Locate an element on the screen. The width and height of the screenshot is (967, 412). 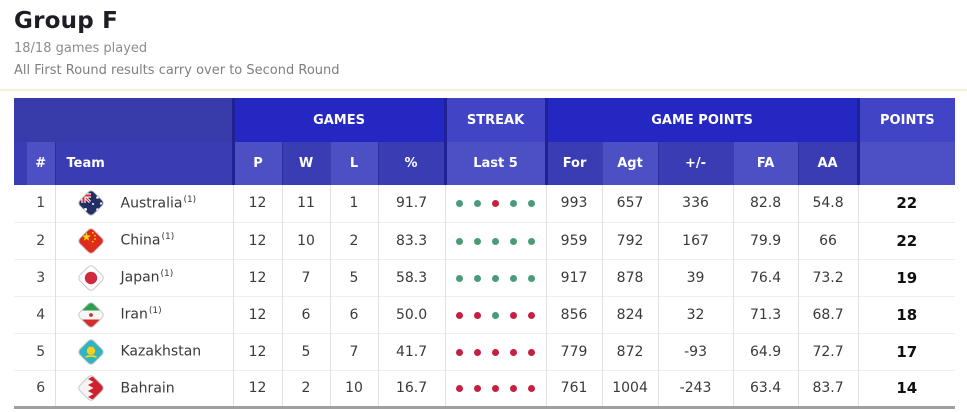
points-against-cell: 824 is located at coordinates (630, 314).